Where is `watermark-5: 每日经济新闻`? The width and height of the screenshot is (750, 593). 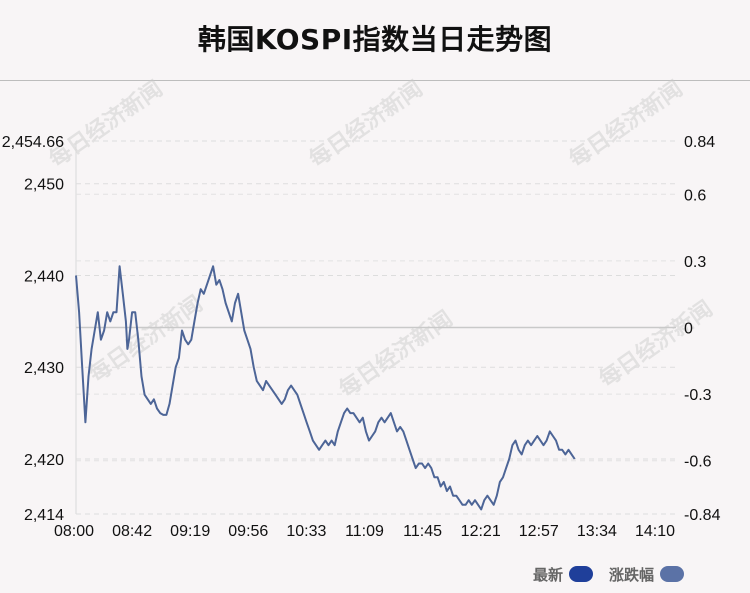 watermark-5: 每日经济新闻 is located at coordinates (655, 344).